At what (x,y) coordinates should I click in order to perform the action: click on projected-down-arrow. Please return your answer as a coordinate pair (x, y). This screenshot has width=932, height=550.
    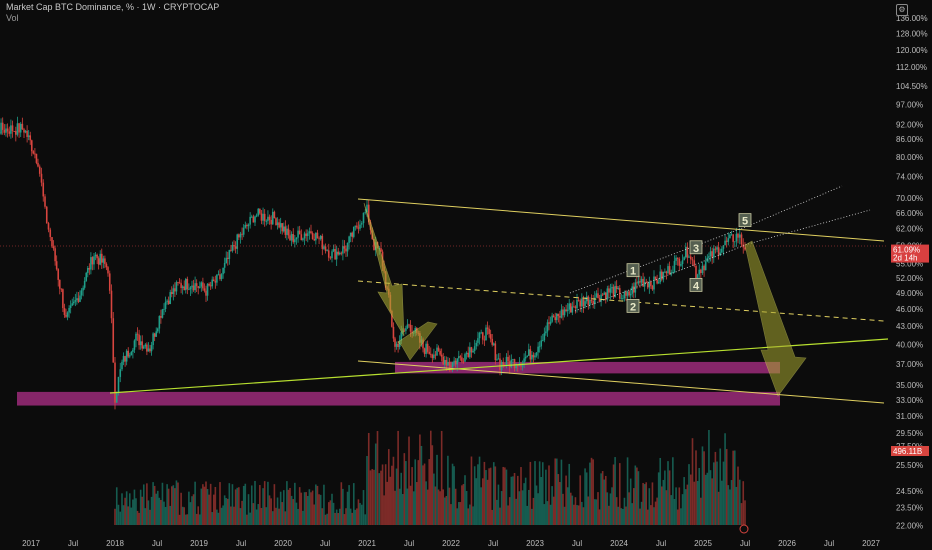
    Looking at the image, I should click on (775, 318).